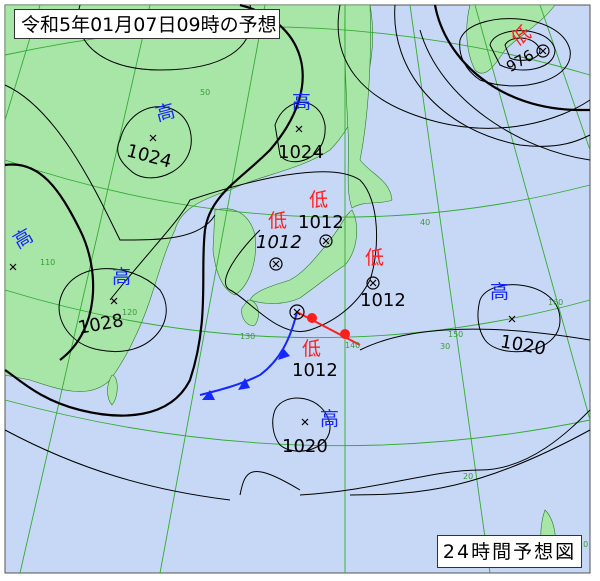  What do you see at coordinates (556, 302) in the screenshot?
I see `longitude-label: 160` at bounding box center [556, 302].